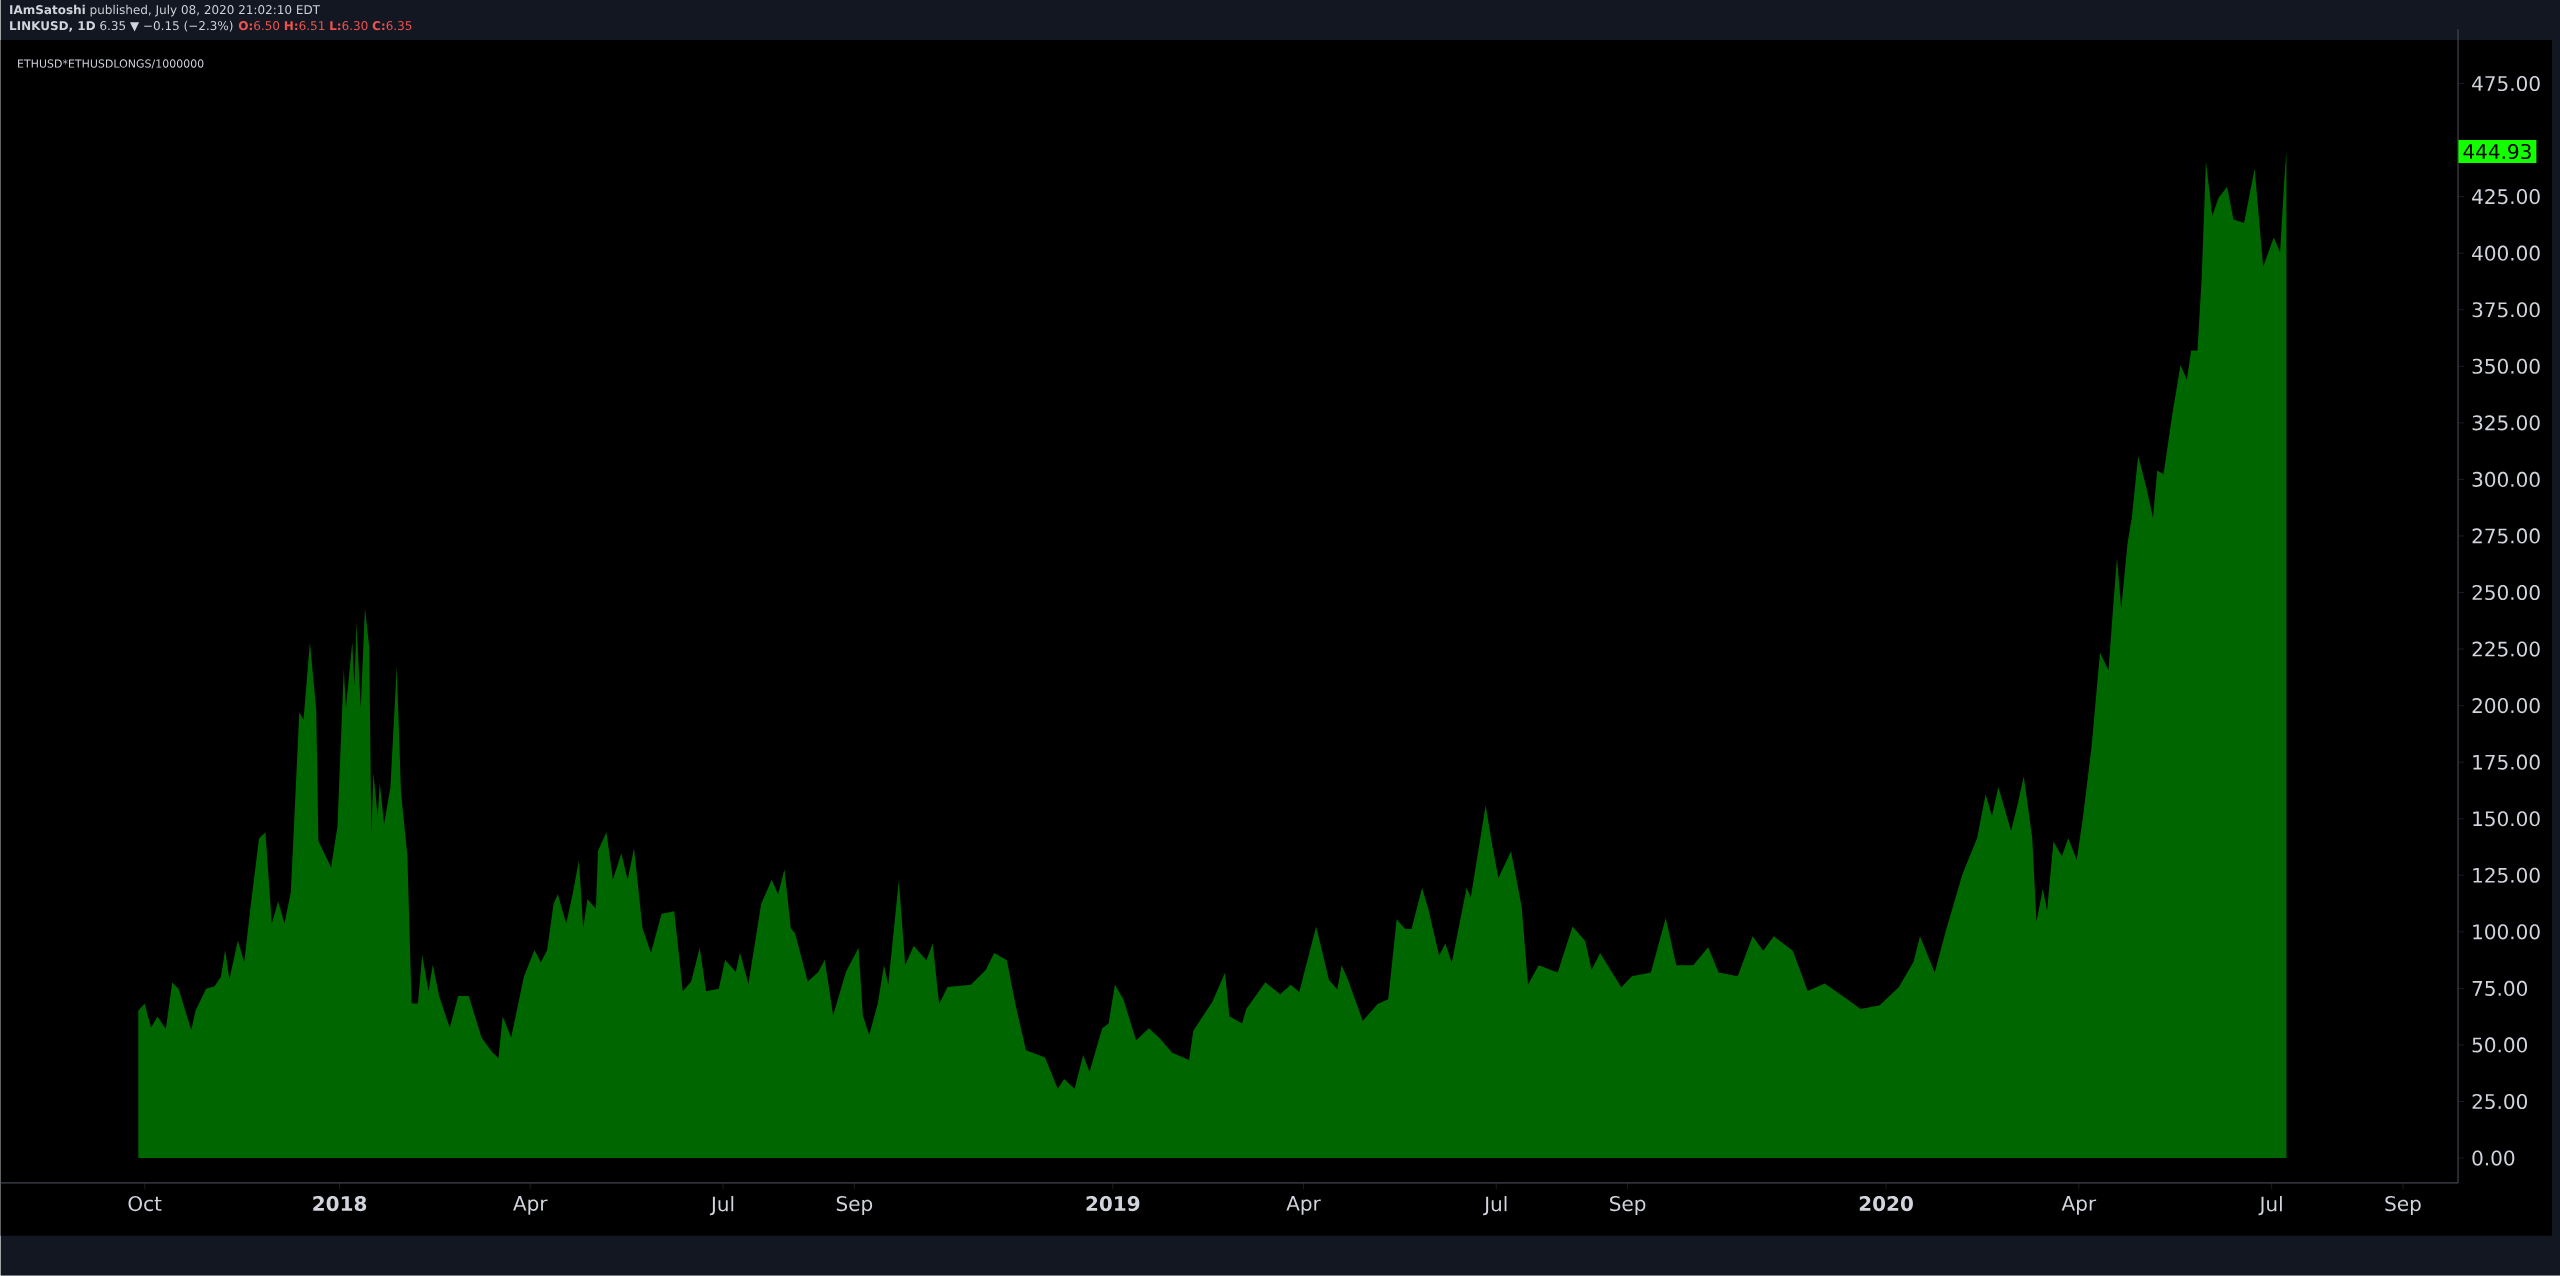  What do you see at coordinates (2506, 536) in the screenshot?
I see `y-tick-label: 275.00` at bounding box center [2506, 536].